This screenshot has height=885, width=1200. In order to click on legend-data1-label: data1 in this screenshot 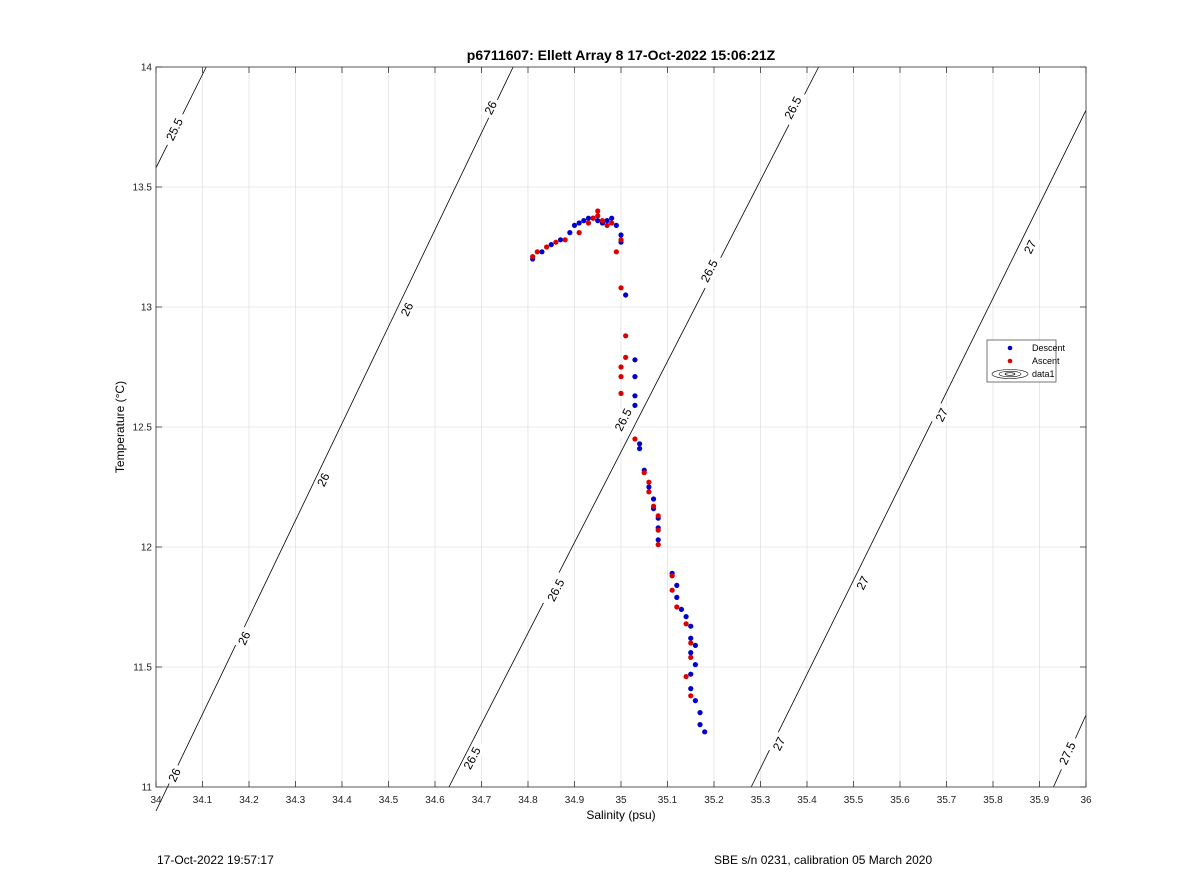, I will do `click(1043, 374)`.